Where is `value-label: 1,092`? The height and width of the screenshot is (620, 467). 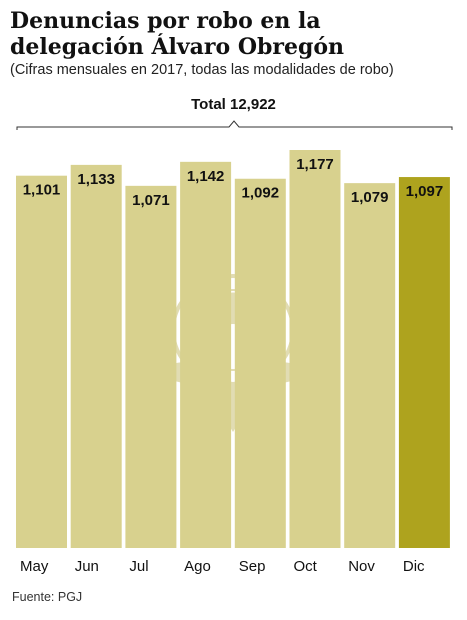
value-label: 1,092 is located at coordinates (261, 193).